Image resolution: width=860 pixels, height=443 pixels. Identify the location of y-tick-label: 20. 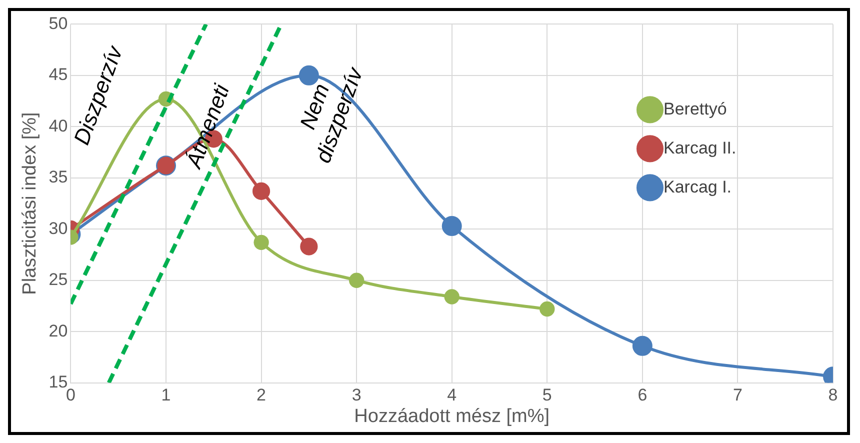
(58, 330).